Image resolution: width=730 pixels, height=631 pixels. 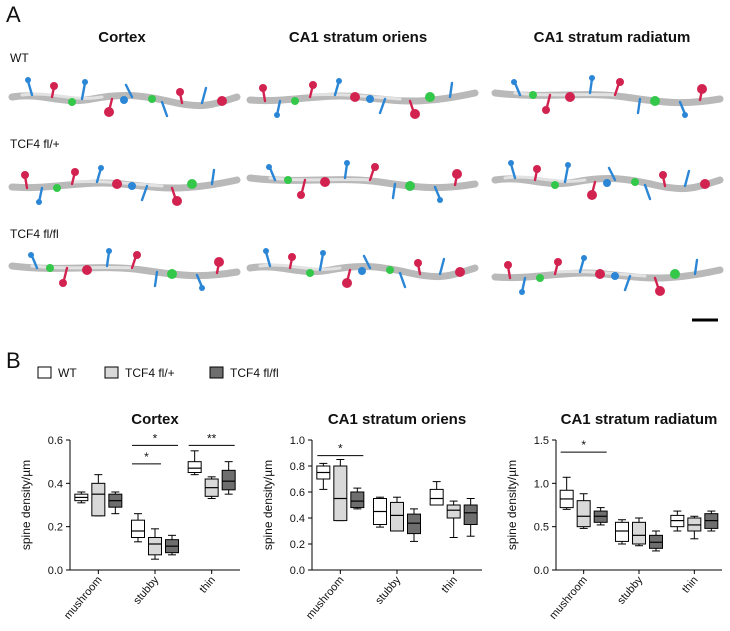 I want to click on y-tick-label: 1.5, so click(x=541, y=441).